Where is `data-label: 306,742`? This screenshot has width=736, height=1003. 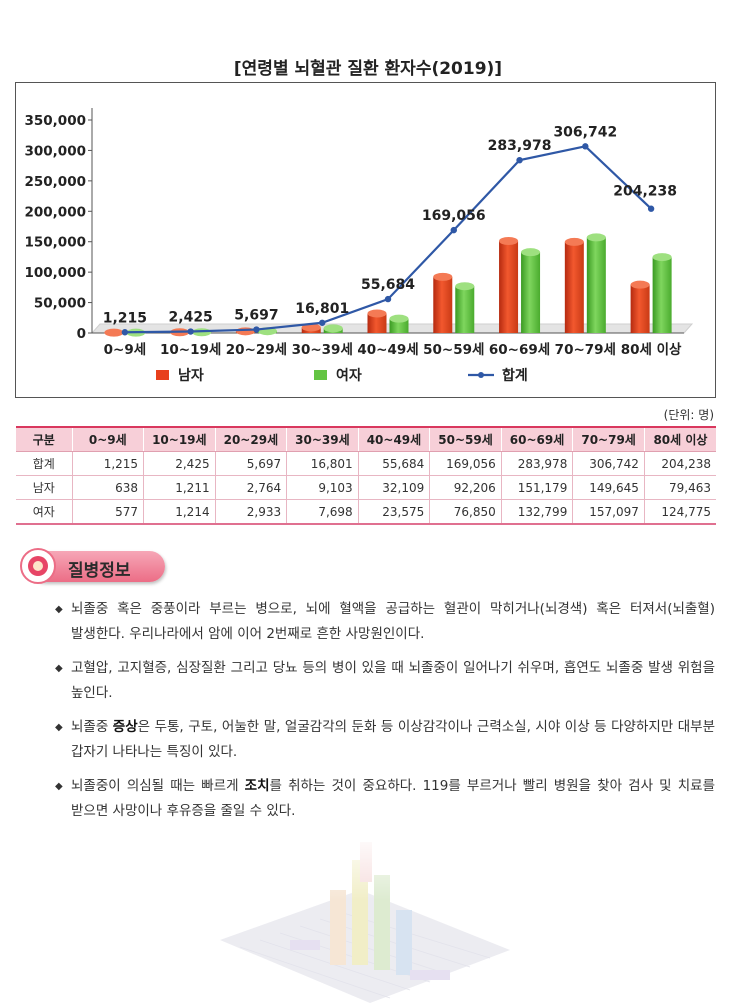 data-label: 306,742 is located at coordinates (585, 132).